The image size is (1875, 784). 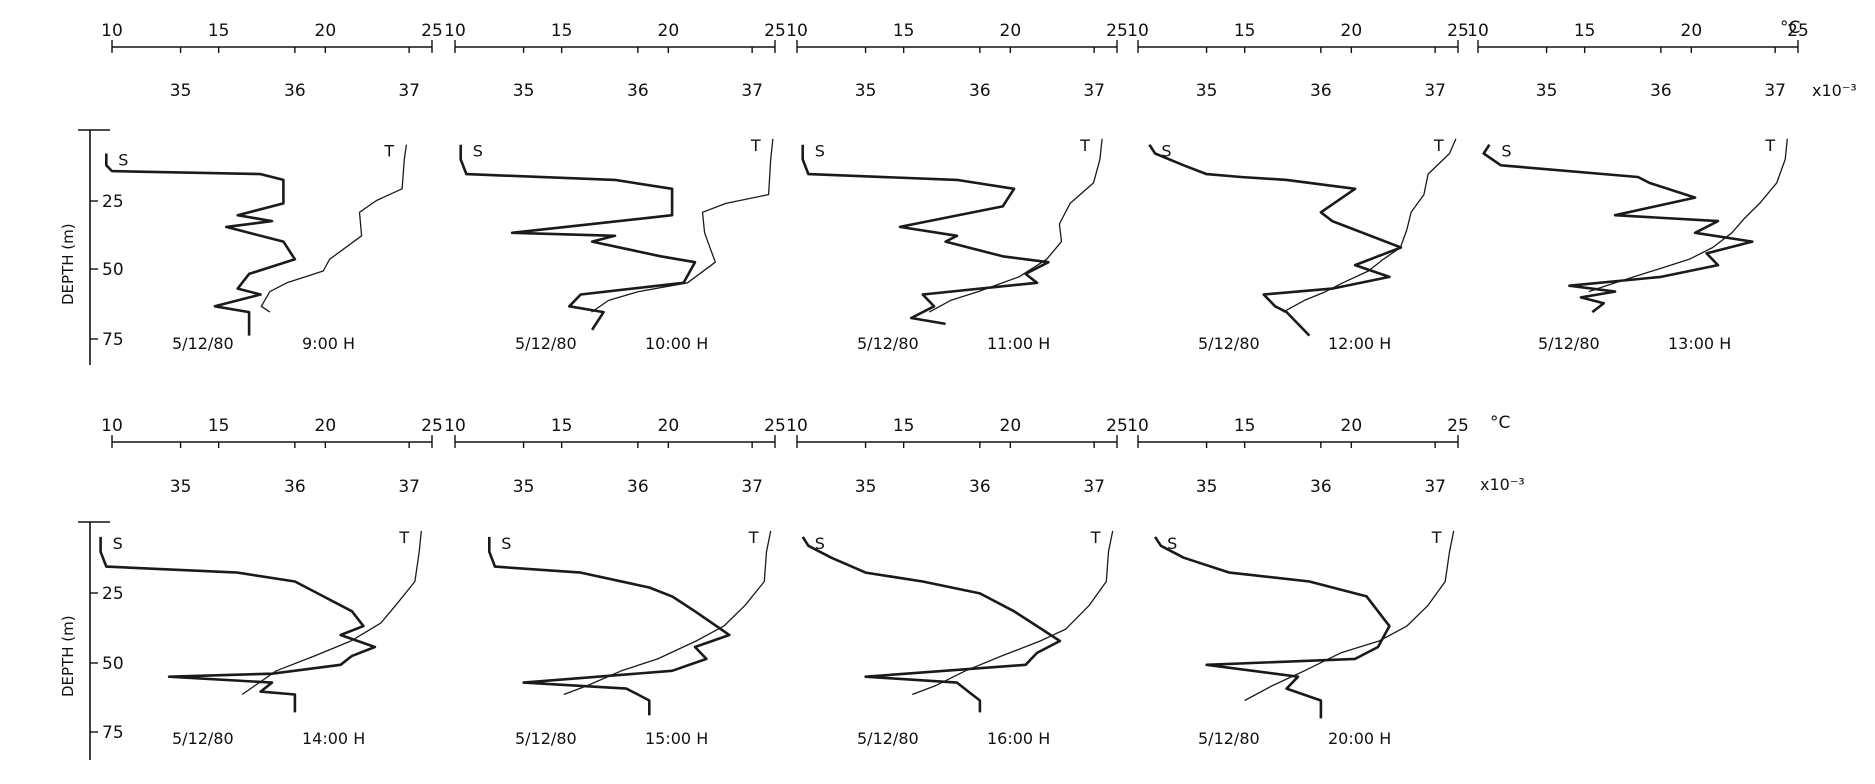 What do you see at coordinates (68, 656) in the screenshot?
I see `depth-axis-title-row2: DEPTH (m)` at bounding box center [68, 656].